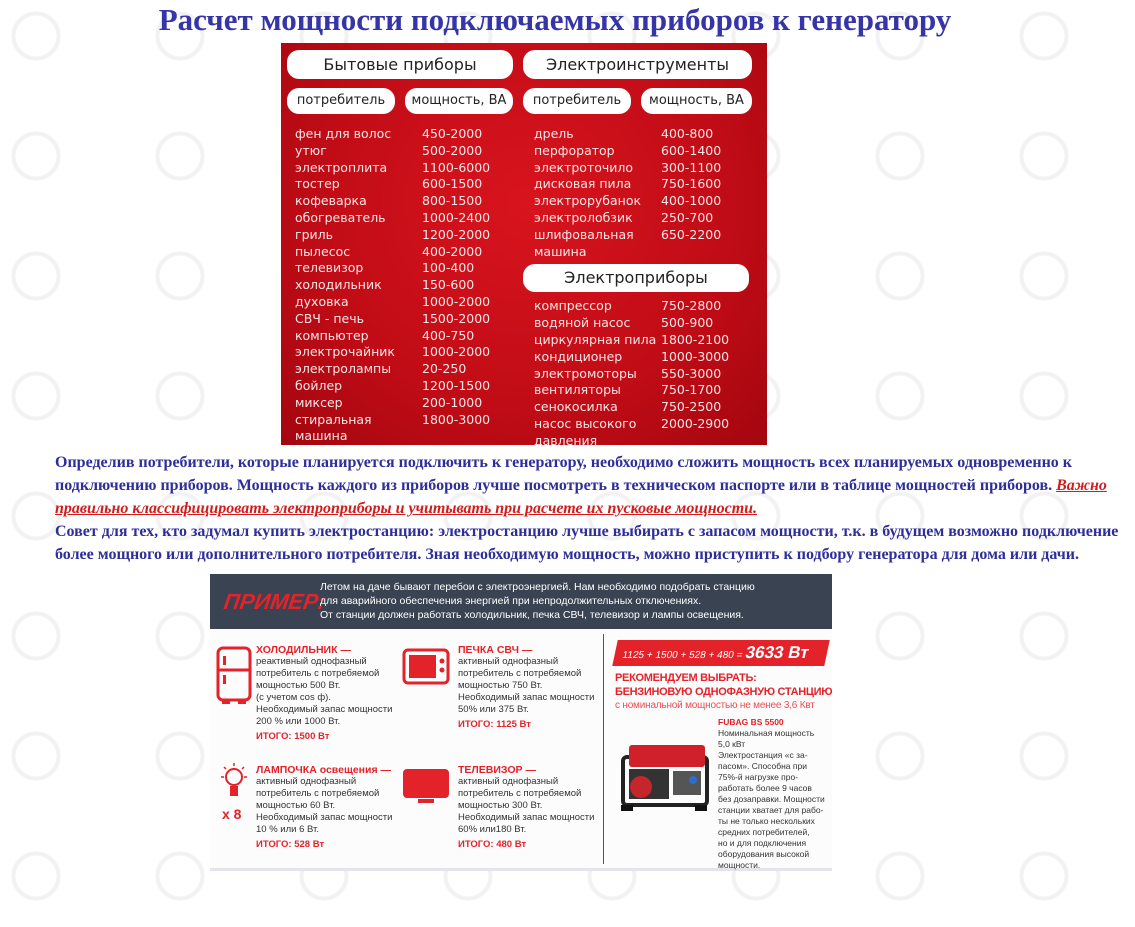  What do you see at coordinates (296, 805) in the screenshot?
I see `item-line: мощностью 60 Вт.` at bounding box center [296, 805].